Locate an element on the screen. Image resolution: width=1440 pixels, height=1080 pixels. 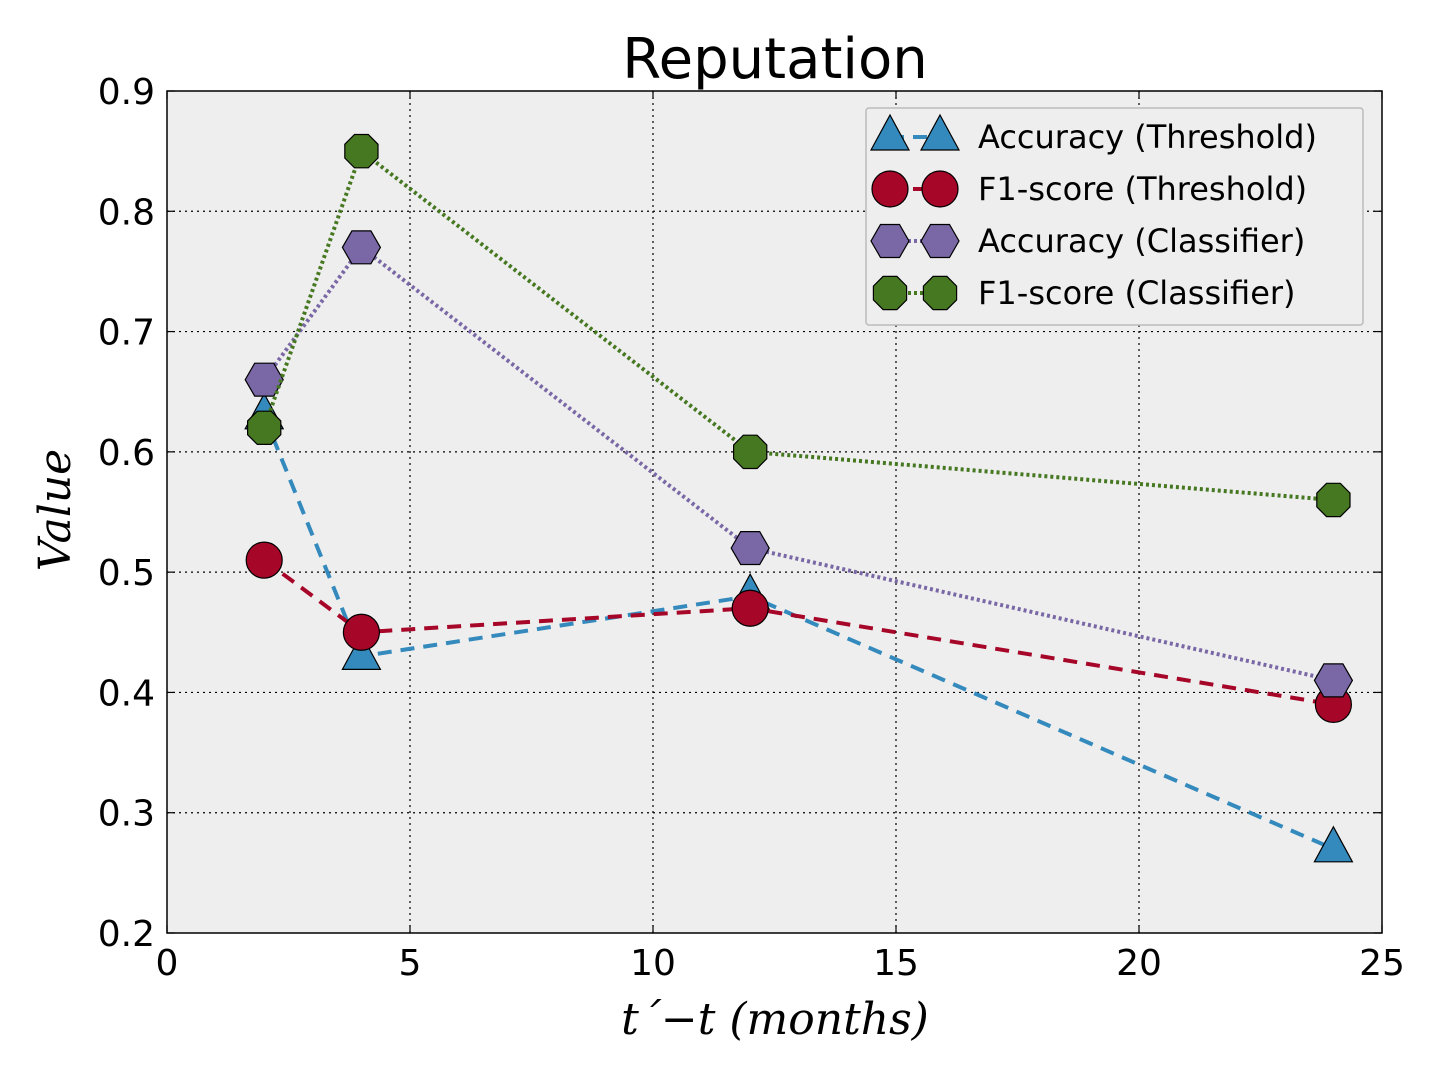
legend-entry: Accuracy (Threshold) is located at coordinates (1093, 134).